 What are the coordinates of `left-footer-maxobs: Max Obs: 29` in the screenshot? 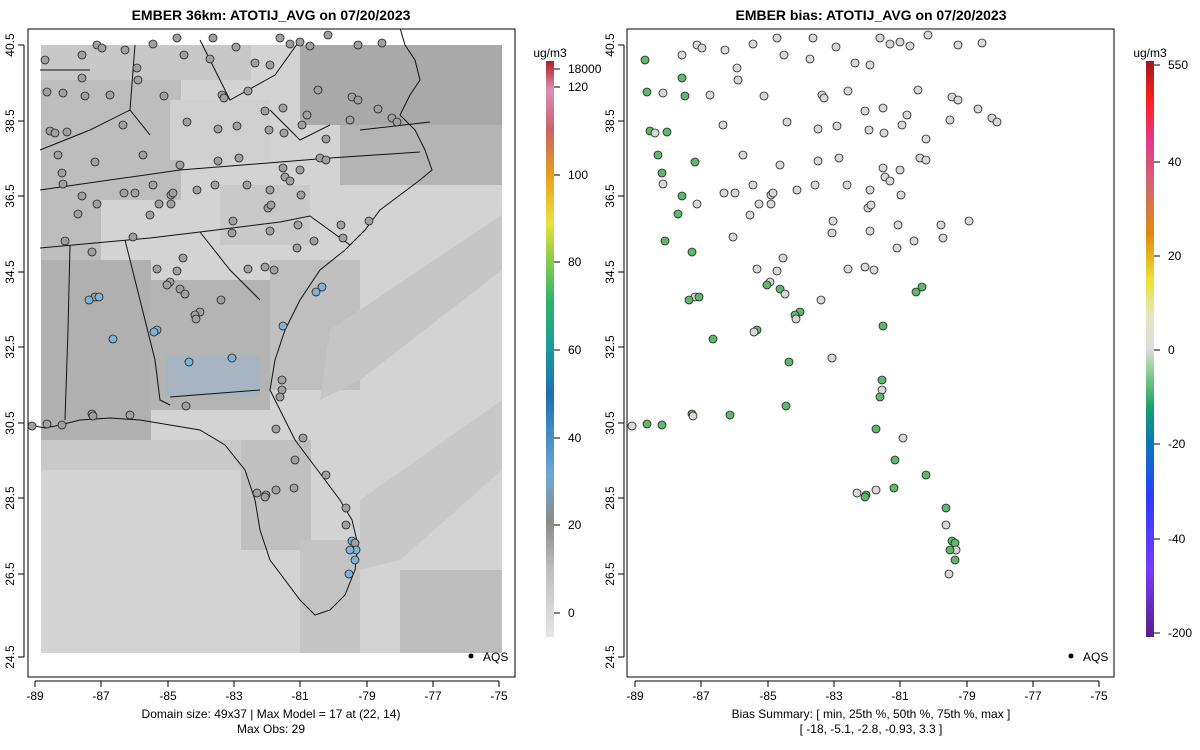 It's located at (271, 729).